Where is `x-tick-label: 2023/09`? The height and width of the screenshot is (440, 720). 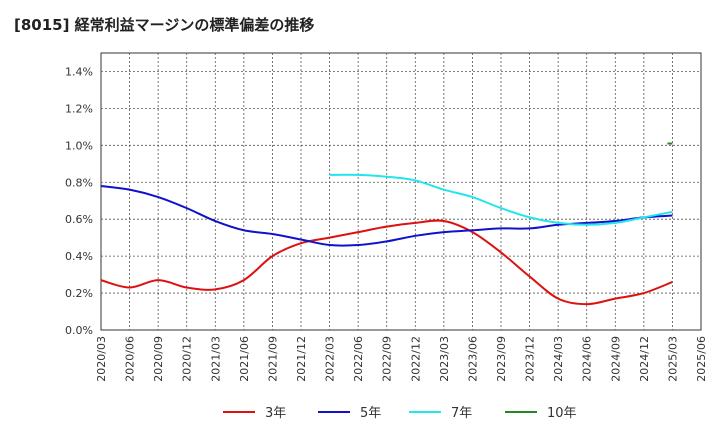
x-tick-label: 2023/09 is located at coordinates (501, 359).